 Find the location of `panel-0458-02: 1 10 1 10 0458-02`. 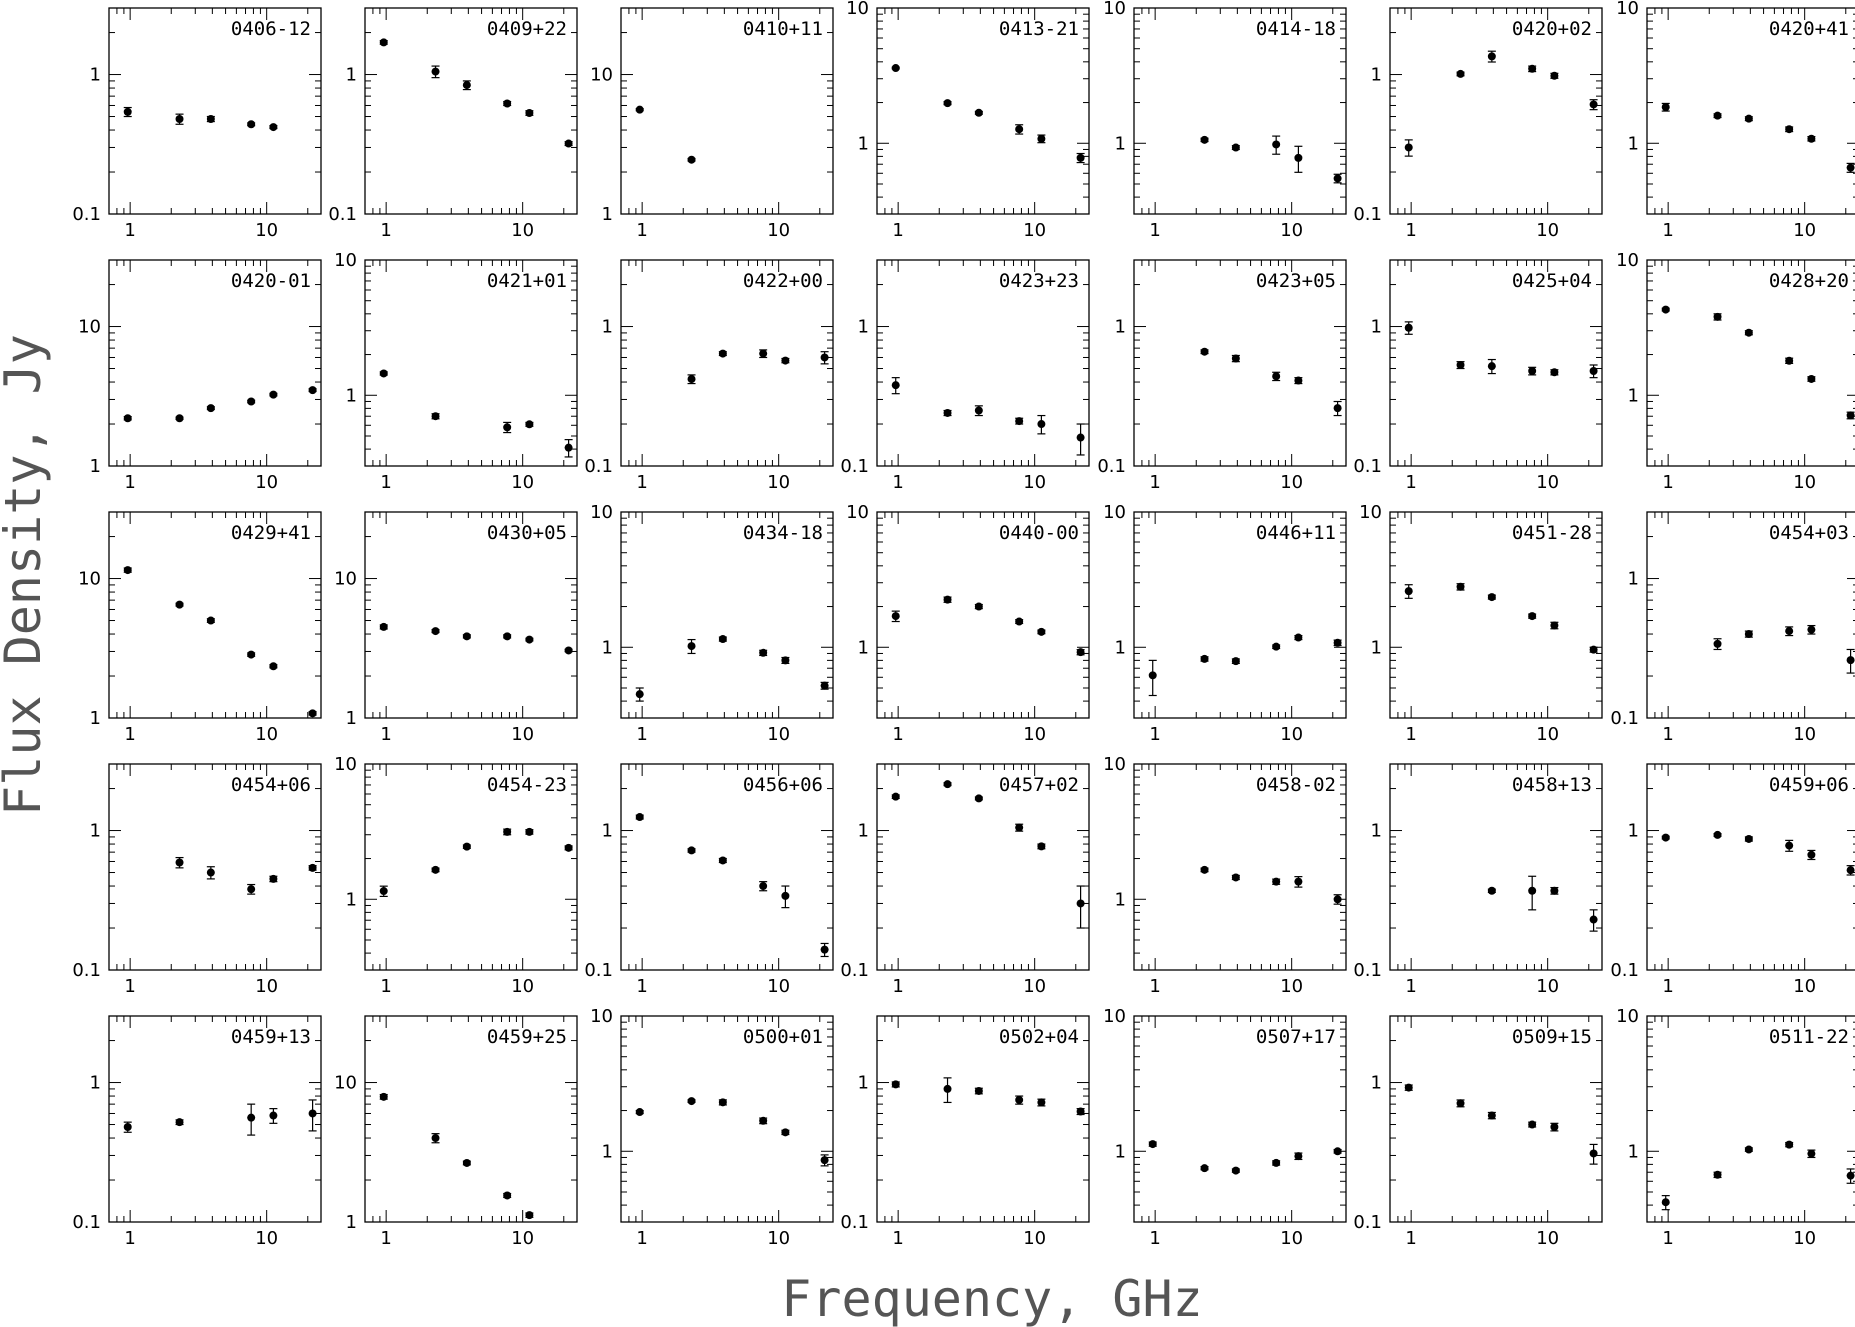

panel-0458-02: 1 10 1 10 0458-02 is located at coordinates (1225, 875).